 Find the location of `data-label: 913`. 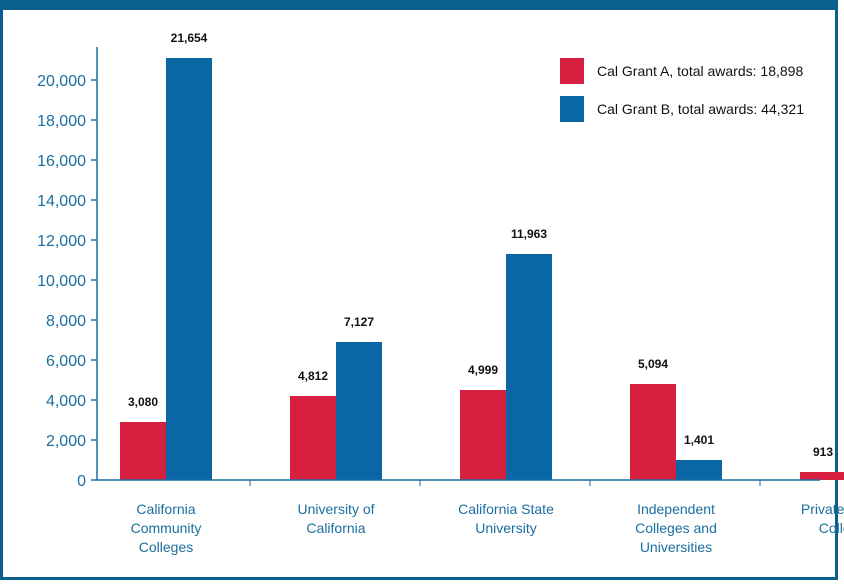

data-label: 913 is located at coordinates (823, 452).